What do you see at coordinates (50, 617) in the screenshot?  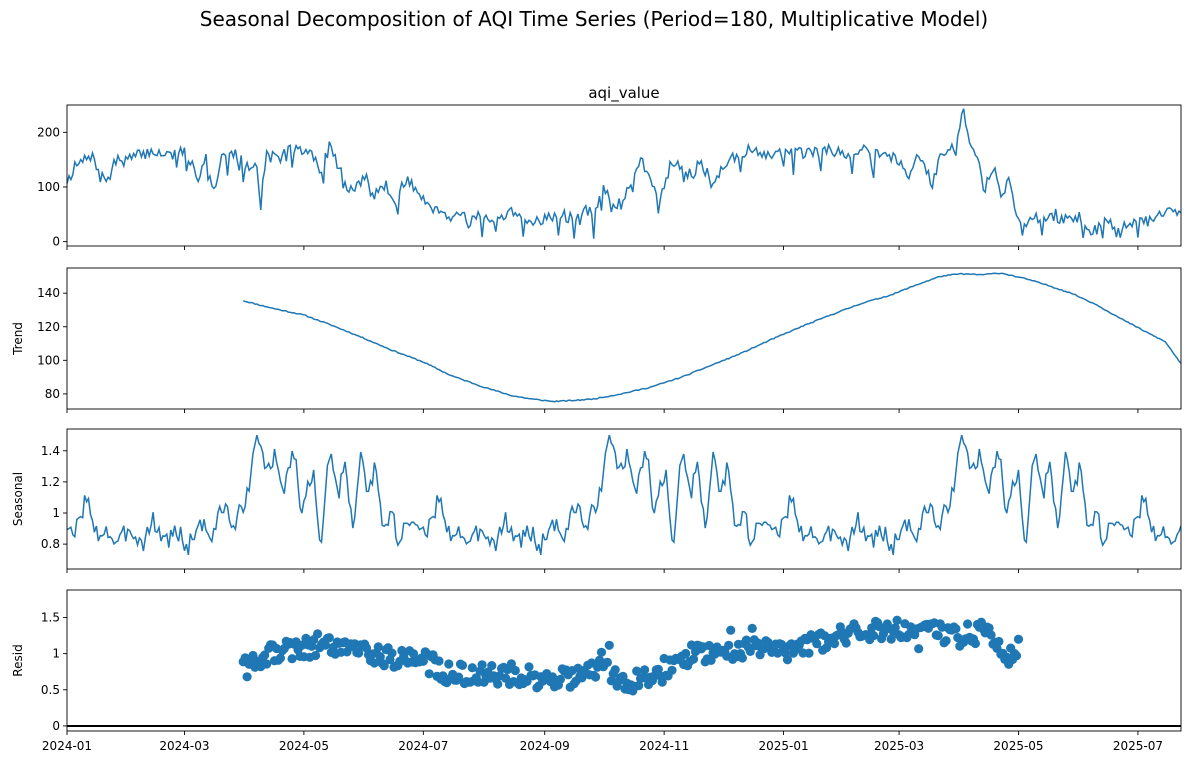 I see `y-tick-label: 1.5` at bounding box center [50, 617].